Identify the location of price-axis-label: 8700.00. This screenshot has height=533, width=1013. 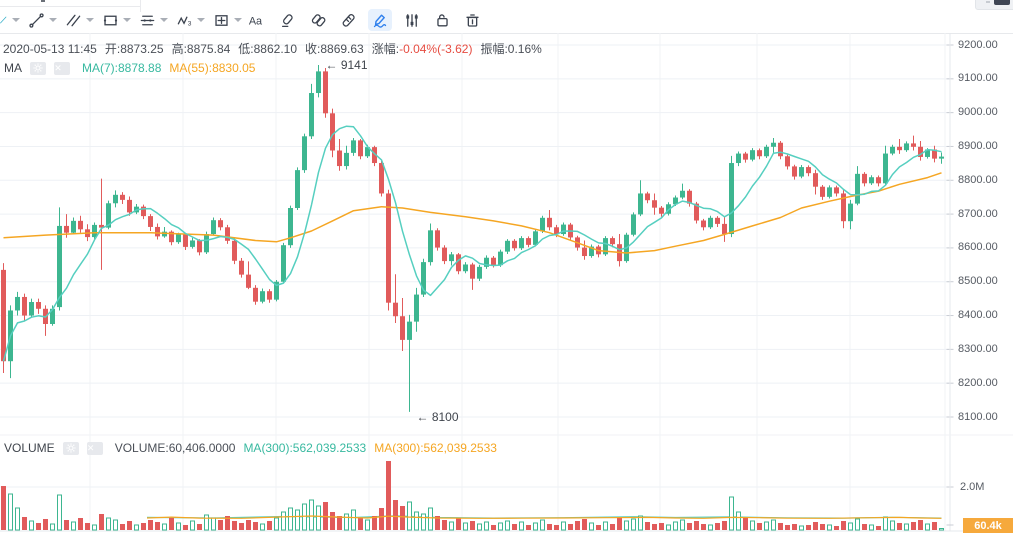
(978, 213).